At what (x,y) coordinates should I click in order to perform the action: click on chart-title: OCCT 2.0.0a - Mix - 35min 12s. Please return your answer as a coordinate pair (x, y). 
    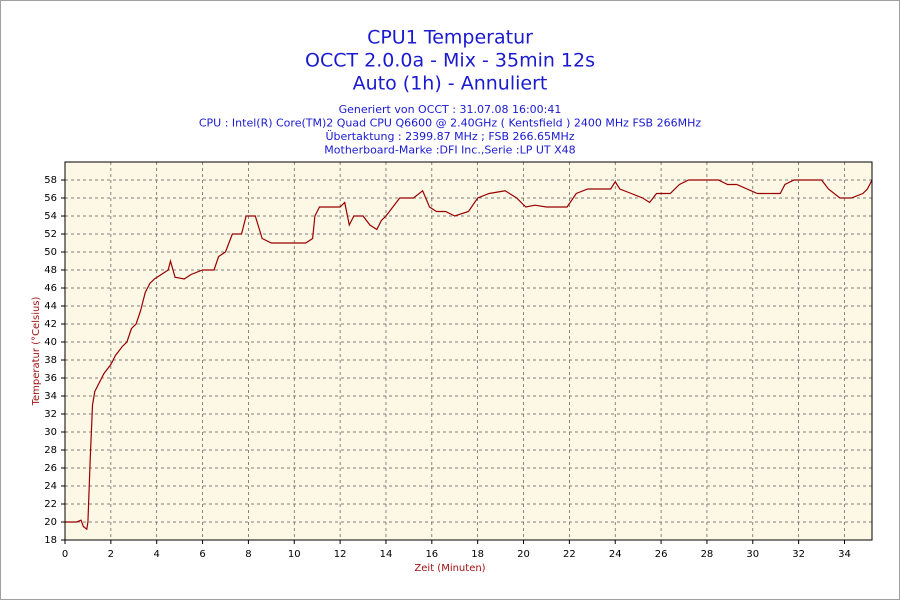
    Looking at the image, I should click on (450, 61).